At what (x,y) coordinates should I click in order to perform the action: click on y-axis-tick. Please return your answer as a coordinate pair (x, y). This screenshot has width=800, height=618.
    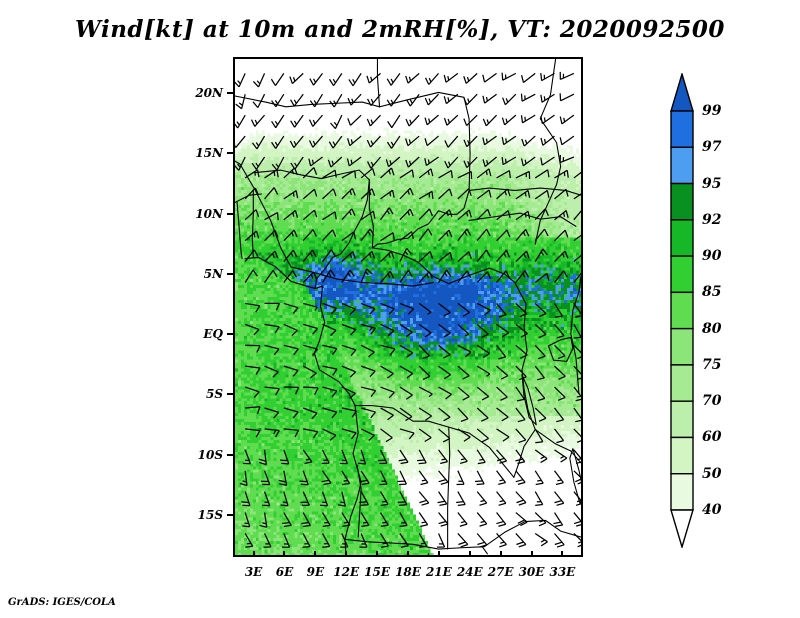
    Looking at the image, I should click on (230, 514).